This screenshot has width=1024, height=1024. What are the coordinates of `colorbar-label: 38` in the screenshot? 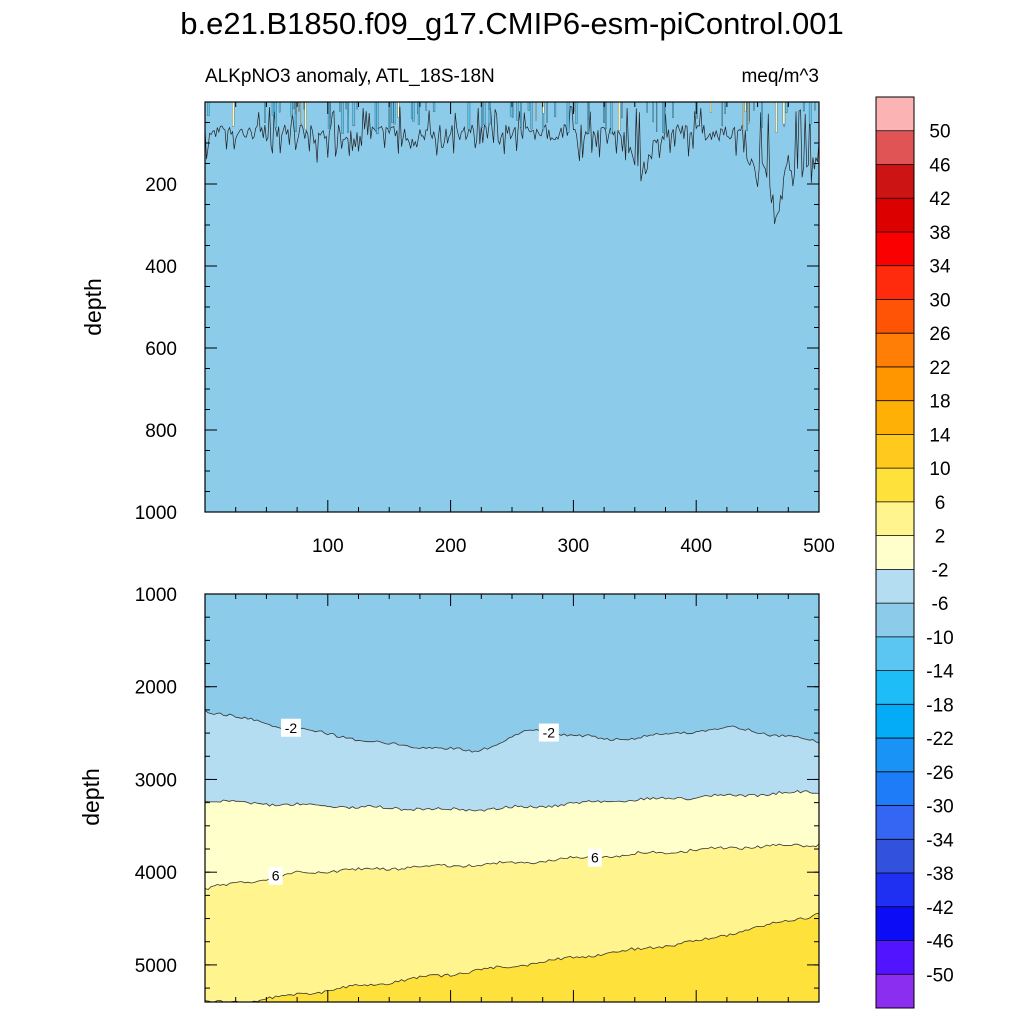 It's located at (939, 233).